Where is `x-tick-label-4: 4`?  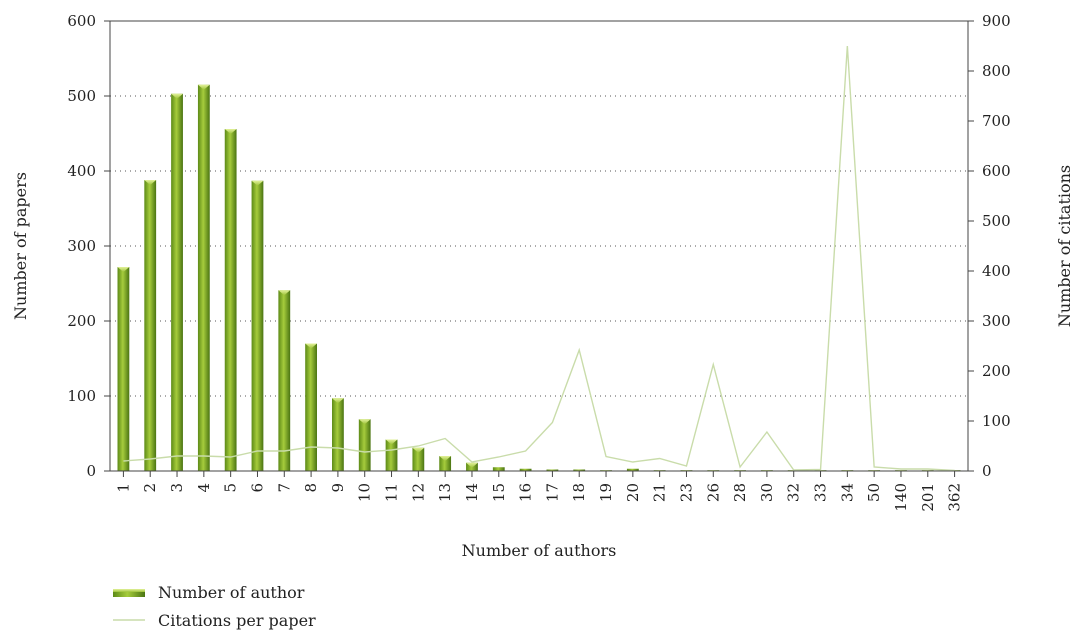 x-tick-label-4: 4 is located at coordinates (204, 488).